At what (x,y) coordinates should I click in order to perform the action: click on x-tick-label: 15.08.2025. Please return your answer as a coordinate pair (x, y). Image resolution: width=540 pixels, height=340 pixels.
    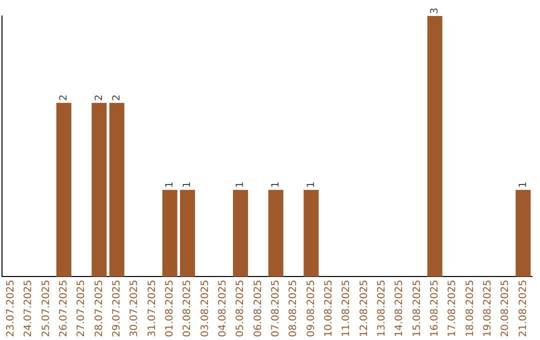
    Looking at the image, I should click on (417, 309).